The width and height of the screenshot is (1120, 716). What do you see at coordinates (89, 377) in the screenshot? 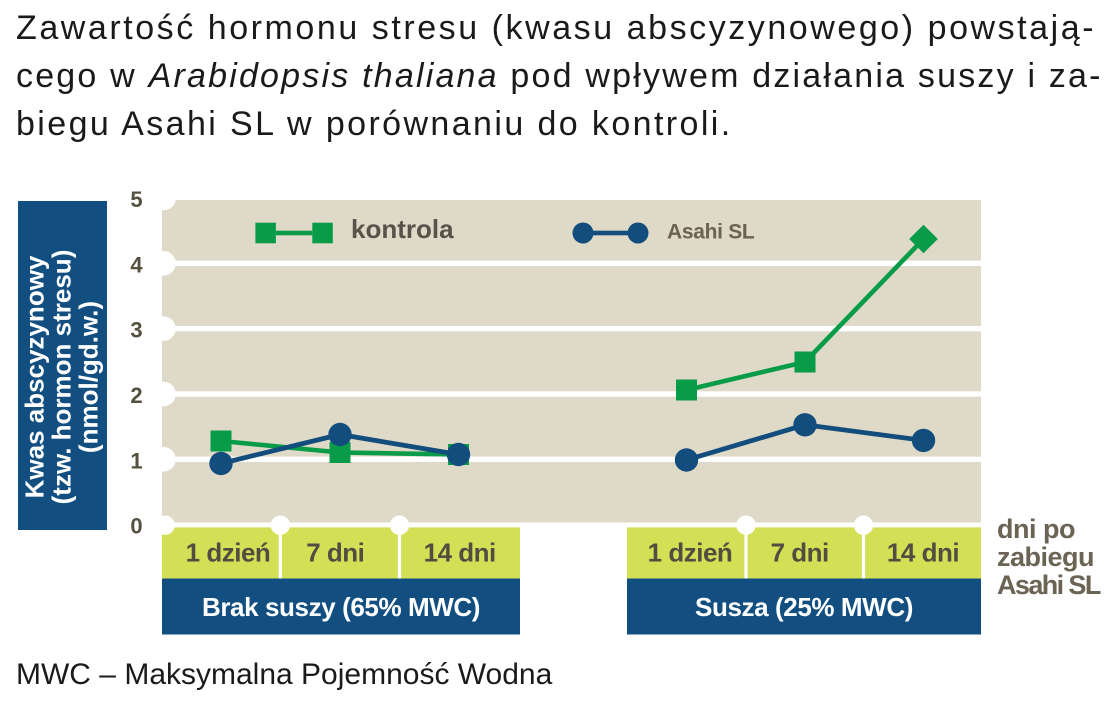
I see `svg-text: (nmol/gd.w.)` at bounding box center [89, 377].